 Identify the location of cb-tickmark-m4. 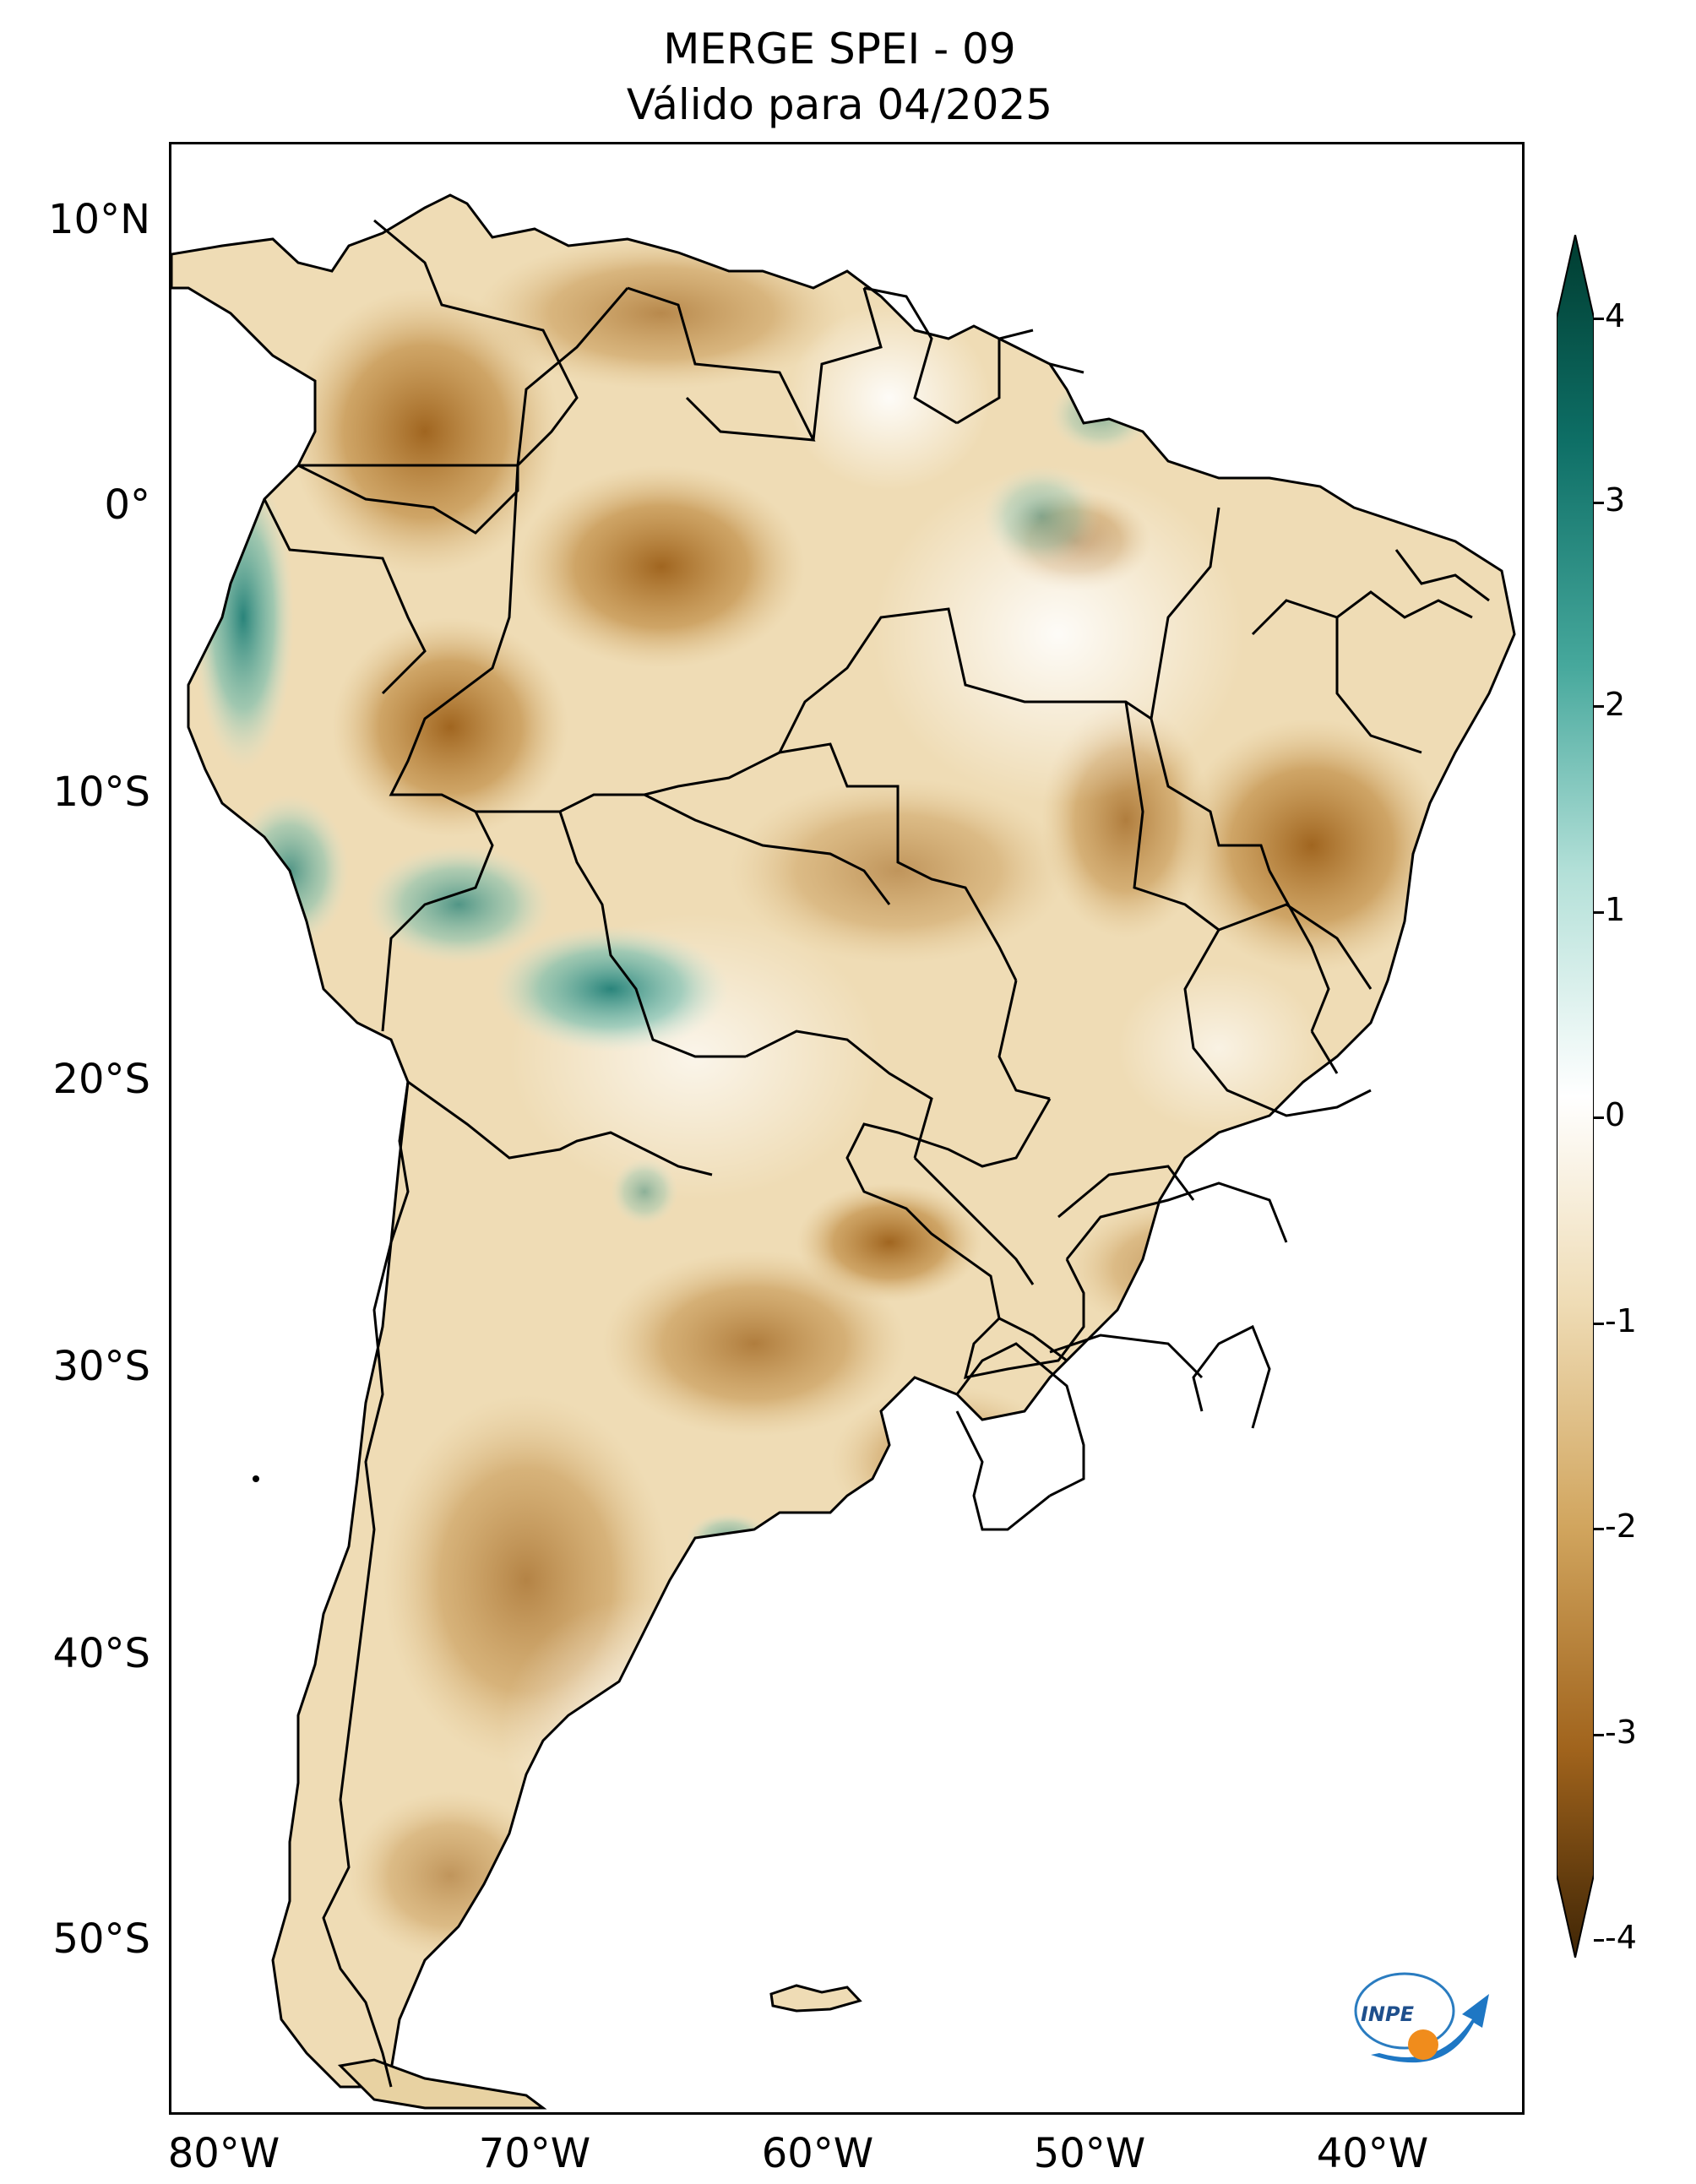
(1599, 1941).